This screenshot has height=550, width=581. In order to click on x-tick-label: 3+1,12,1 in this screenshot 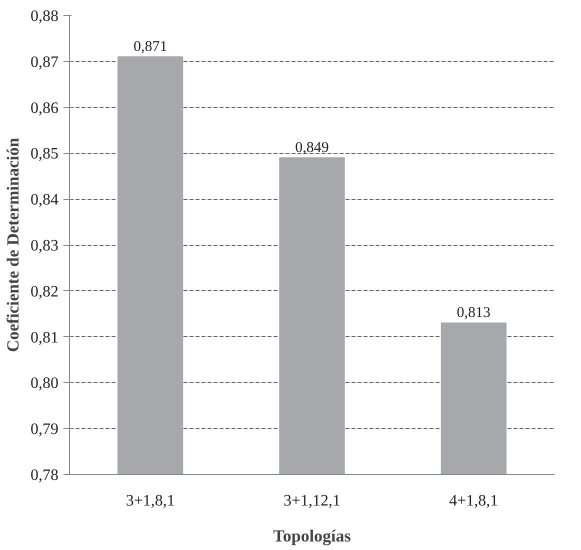, I will do `click(312, 501)`.